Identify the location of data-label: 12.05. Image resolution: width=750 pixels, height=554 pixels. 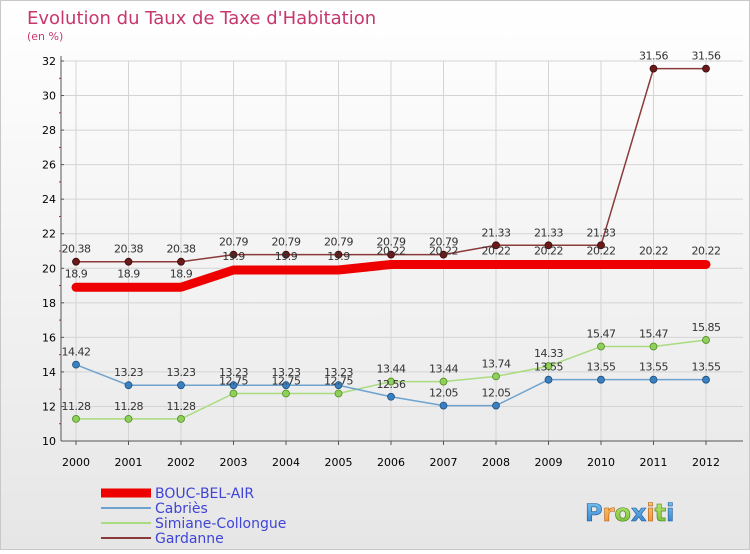
(443, 393).